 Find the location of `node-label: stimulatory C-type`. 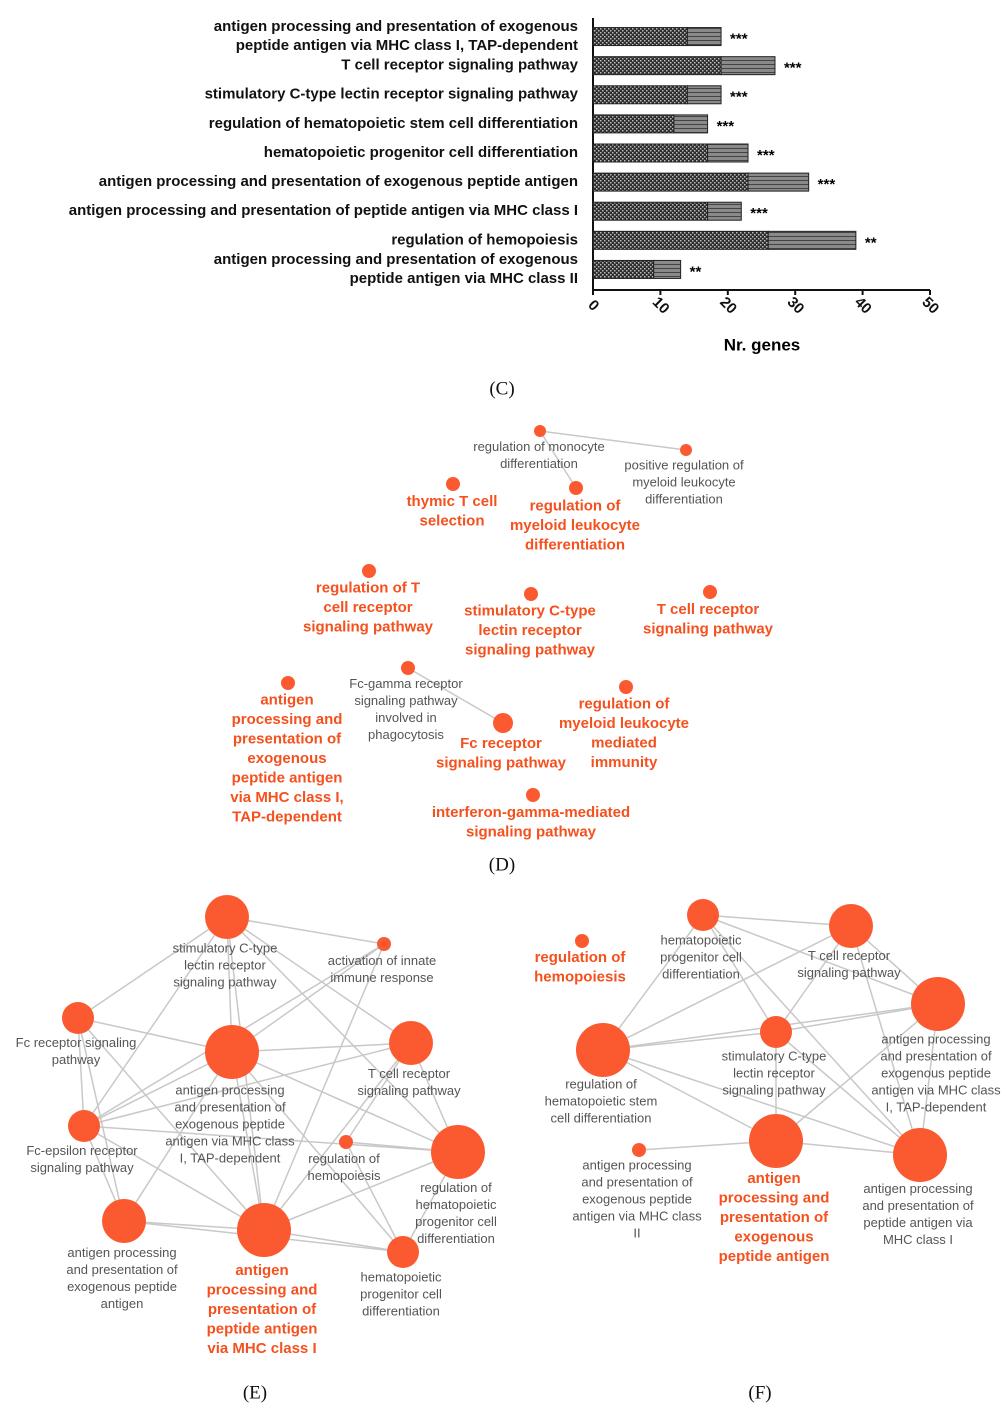

node-label: stimulatory C-type is located at coordinates (225, 947).